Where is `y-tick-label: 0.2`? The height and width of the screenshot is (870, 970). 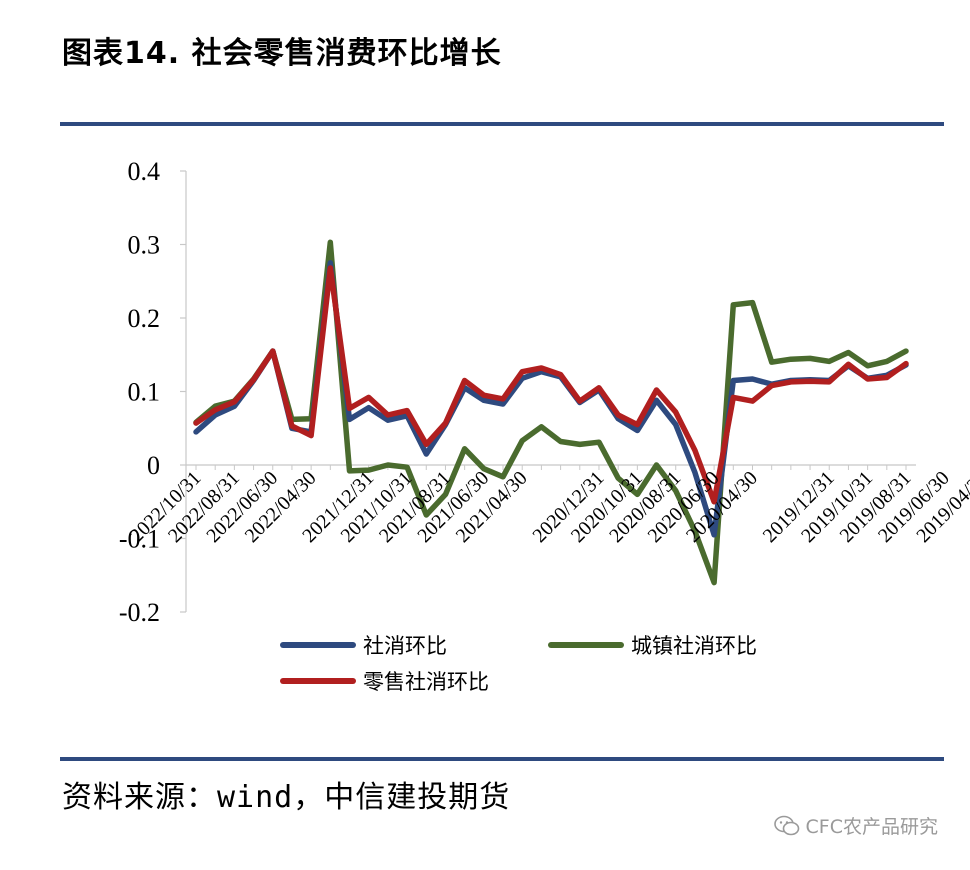 y-tick-label: 0.2 is located at coordinates (144, 318).